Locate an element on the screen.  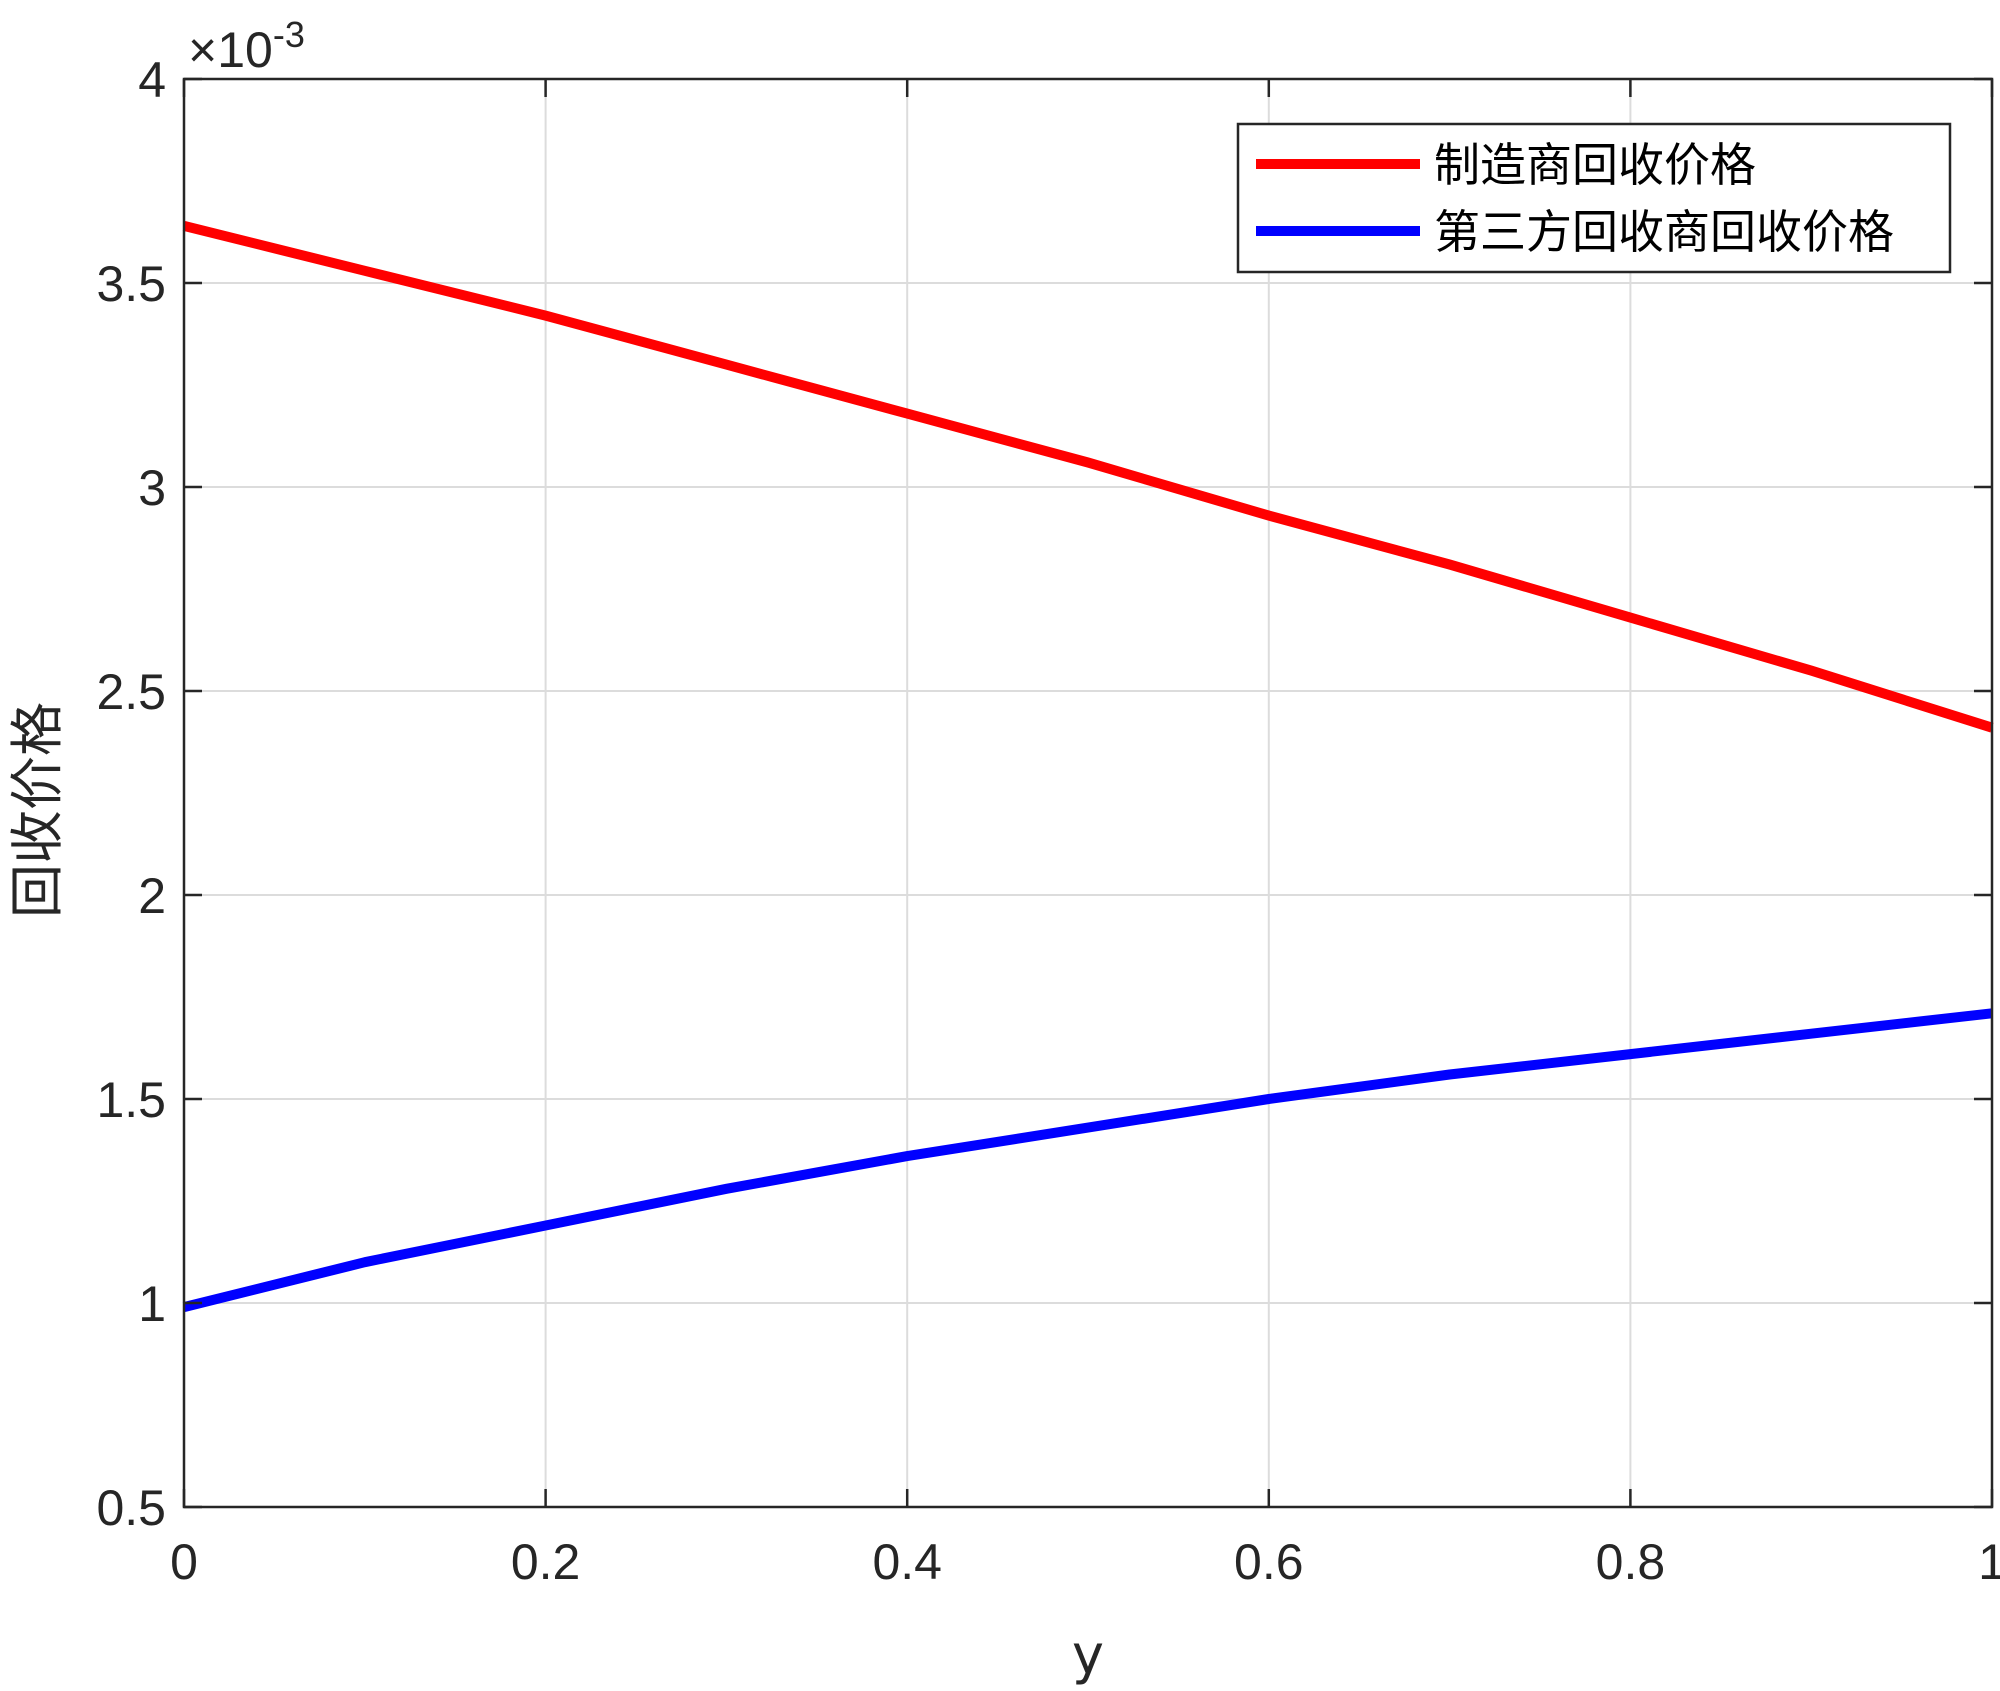
x-tick-label: 0.8 is located at coordinates (1631, 1562).